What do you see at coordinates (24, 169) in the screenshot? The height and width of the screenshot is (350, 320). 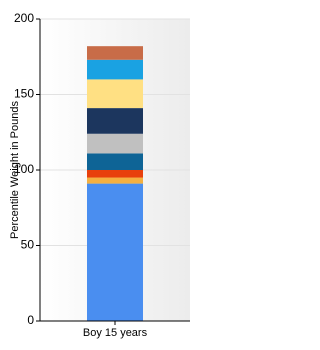 I see `y-tick-label: 100` at bounding box center [24, 169].